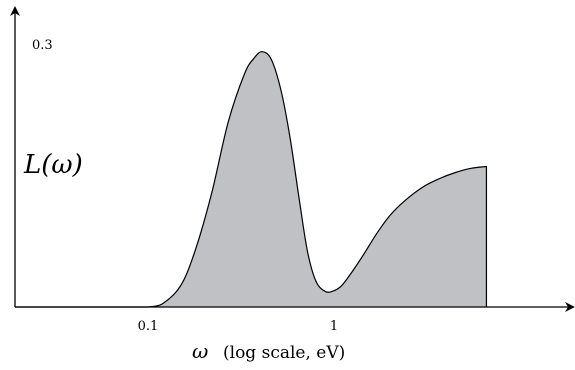 Image resolution: width=575 pixels, height=370 pixels. I want to click on x-axis-label-symbol: ω, so click(200, 351).